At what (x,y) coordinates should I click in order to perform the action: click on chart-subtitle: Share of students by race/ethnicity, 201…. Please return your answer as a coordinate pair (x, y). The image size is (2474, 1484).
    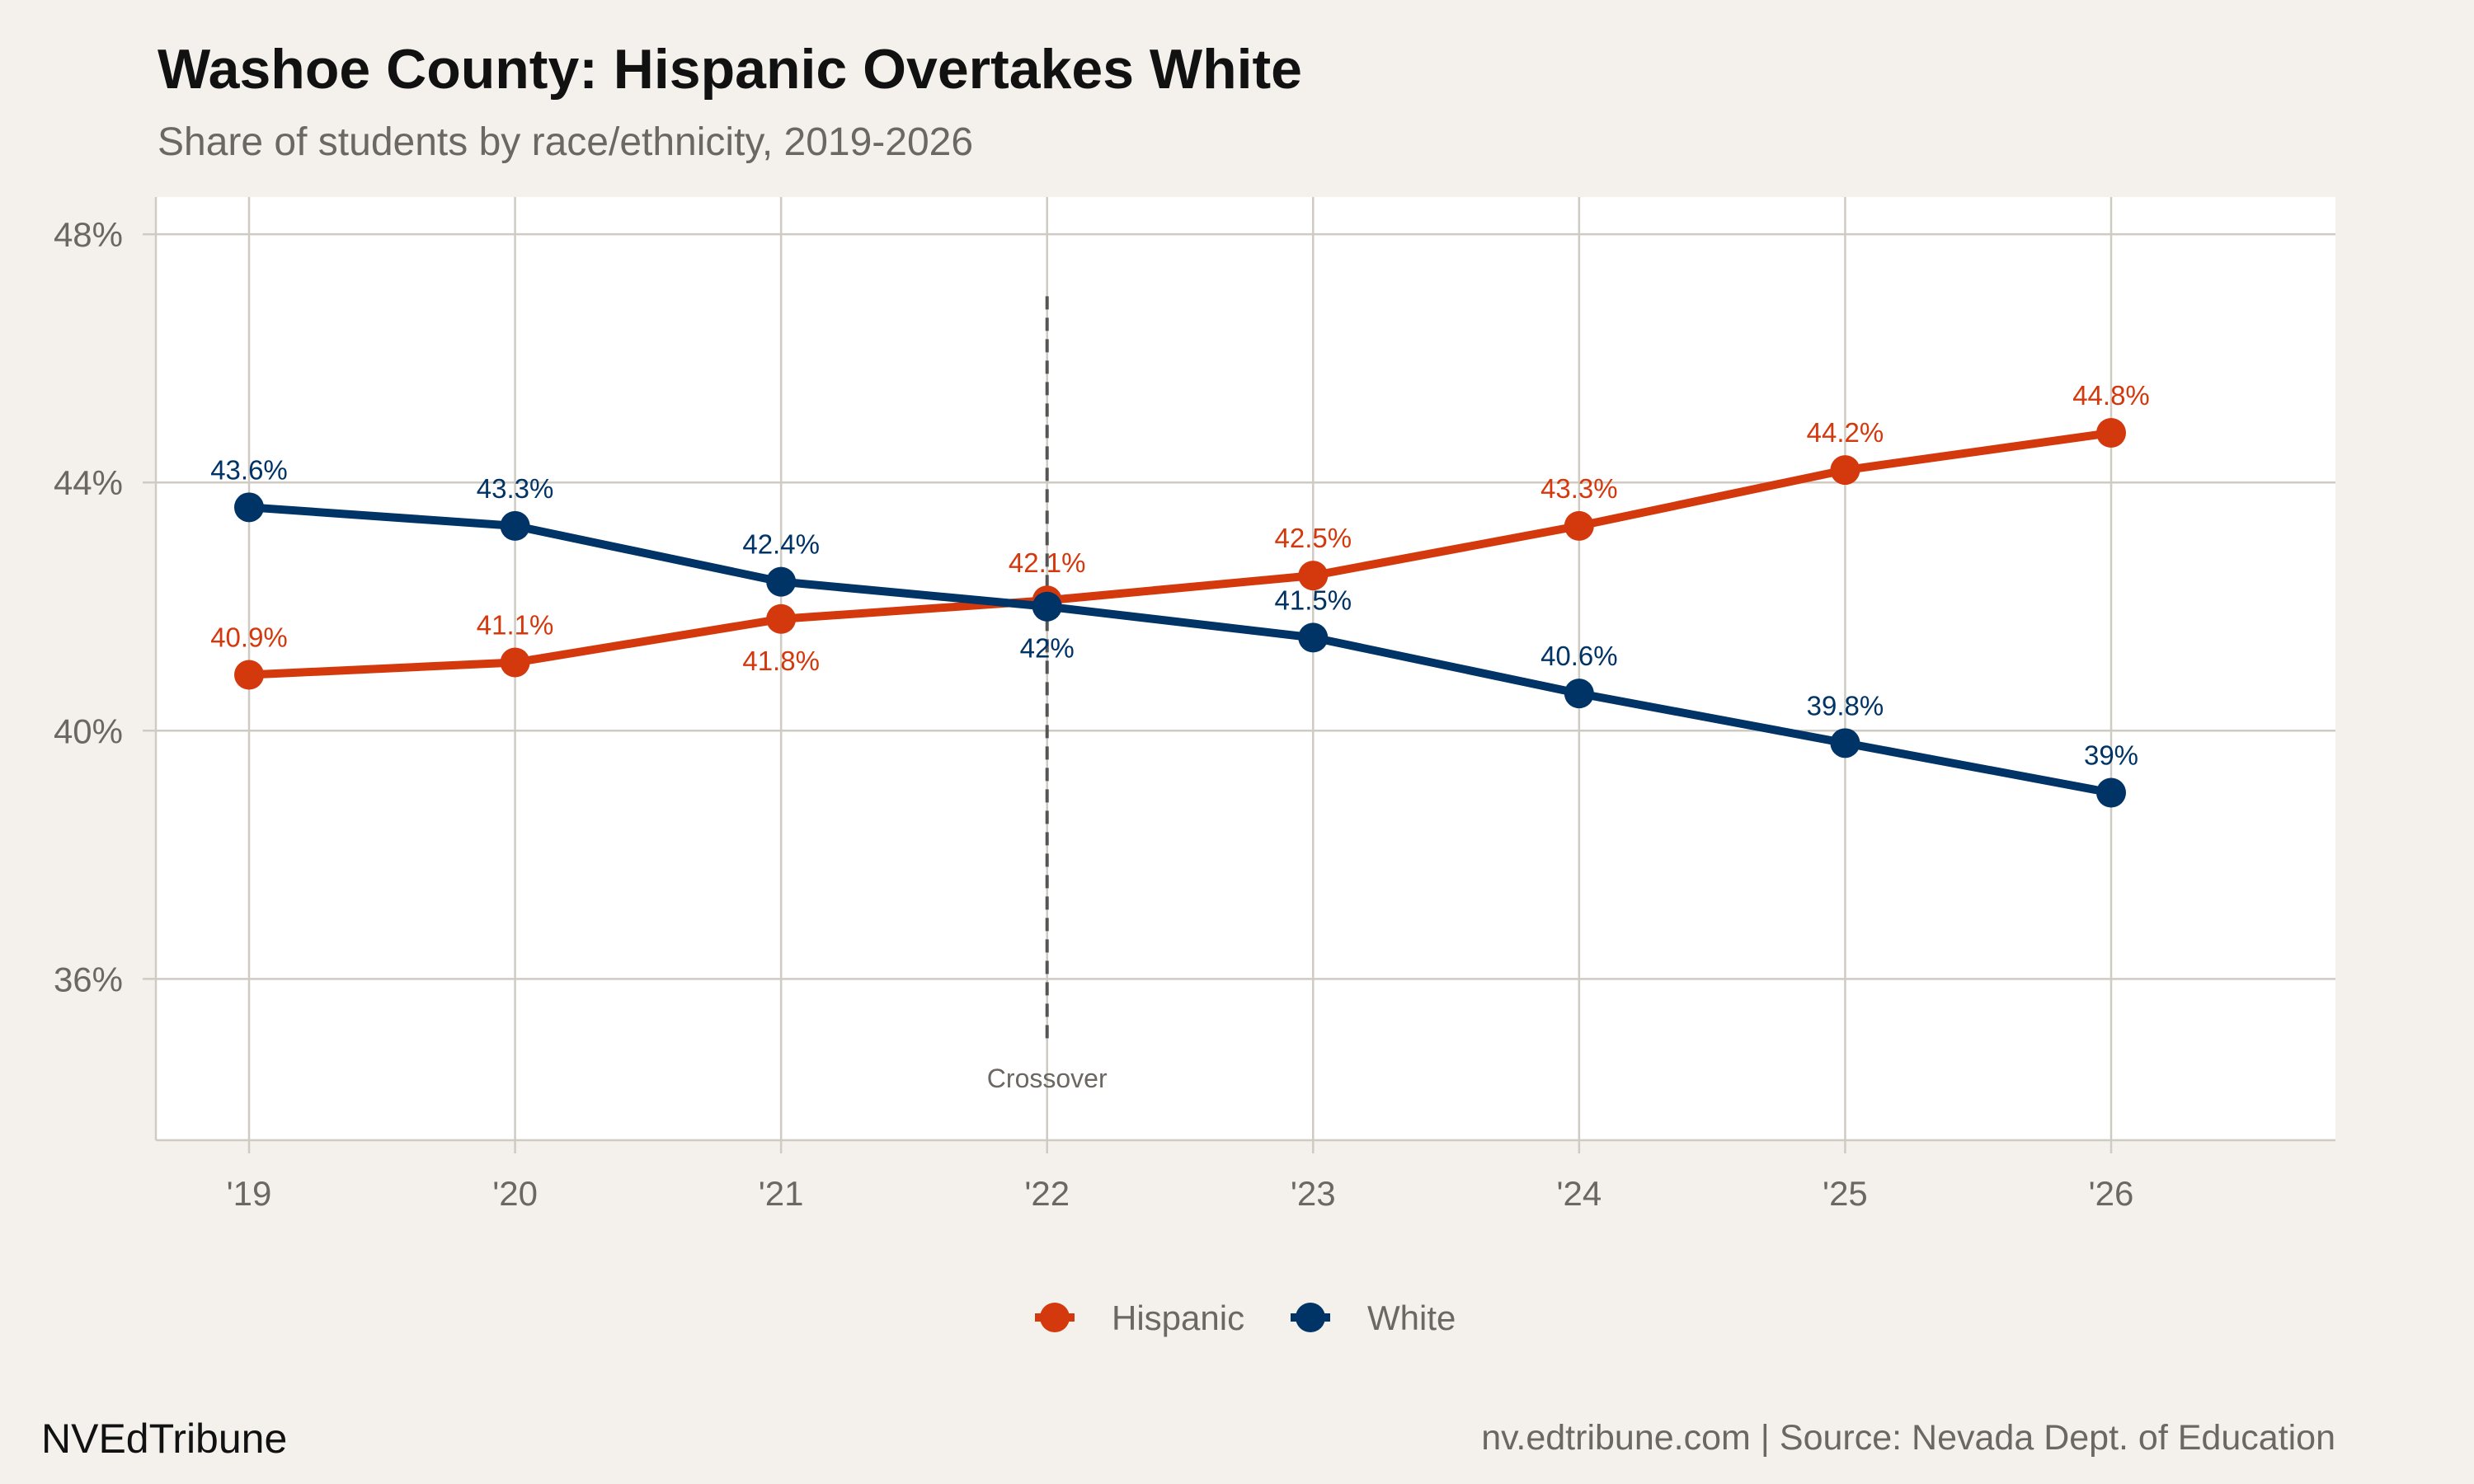
    Looking at the image, I should click on (565, 142).